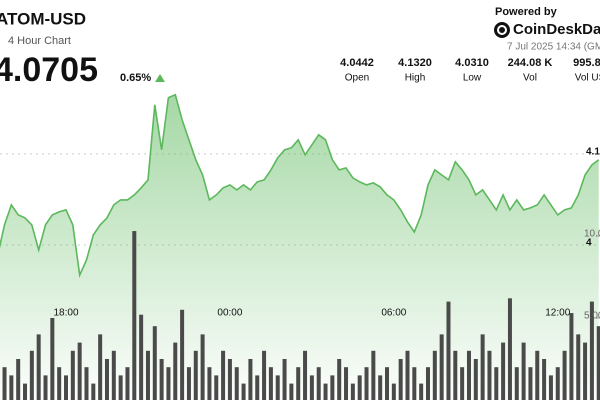 The width and height of the screenshot is (600, 400). What do you see at coordinates (556, 29) in the screenshot?
I see `brand-name: CoinDeskData` at bounding box center [556, 29].